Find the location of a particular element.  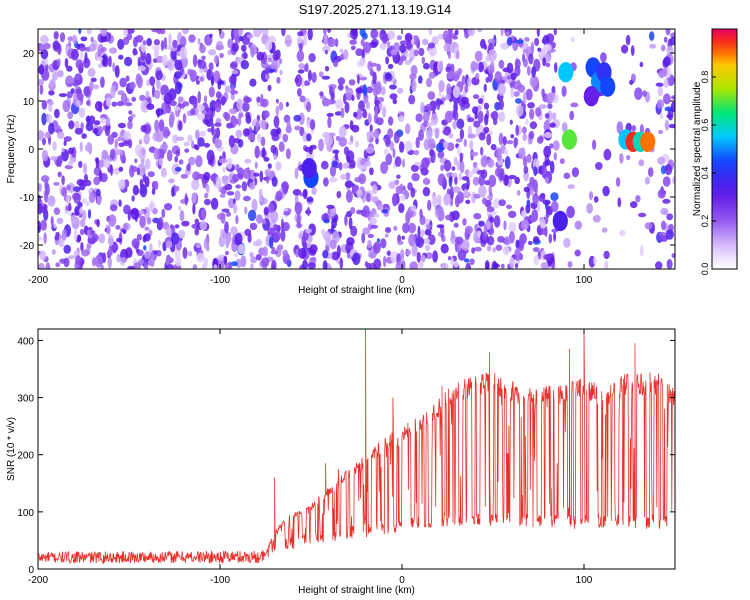

y-tick-label: -20 is located at coordinates (27, 246).